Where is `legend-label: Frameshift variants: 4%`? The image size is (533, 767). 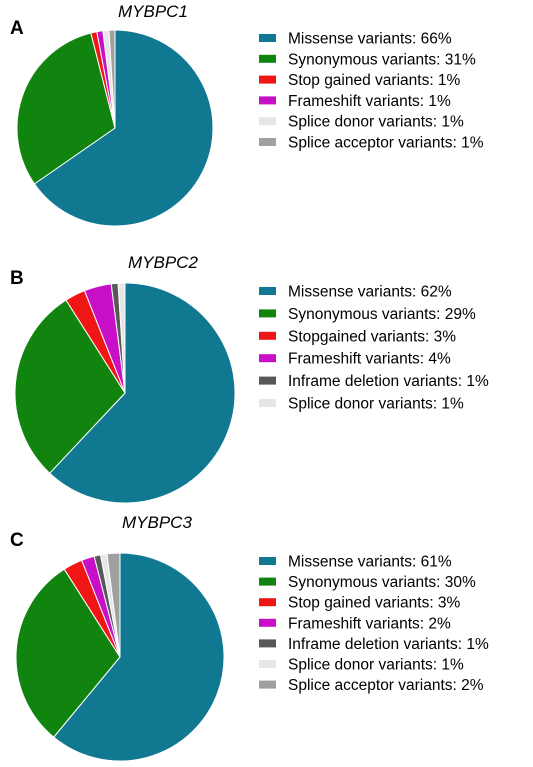
legend-label: Frameshift variants: 4% is located at coordinates (369, 359).